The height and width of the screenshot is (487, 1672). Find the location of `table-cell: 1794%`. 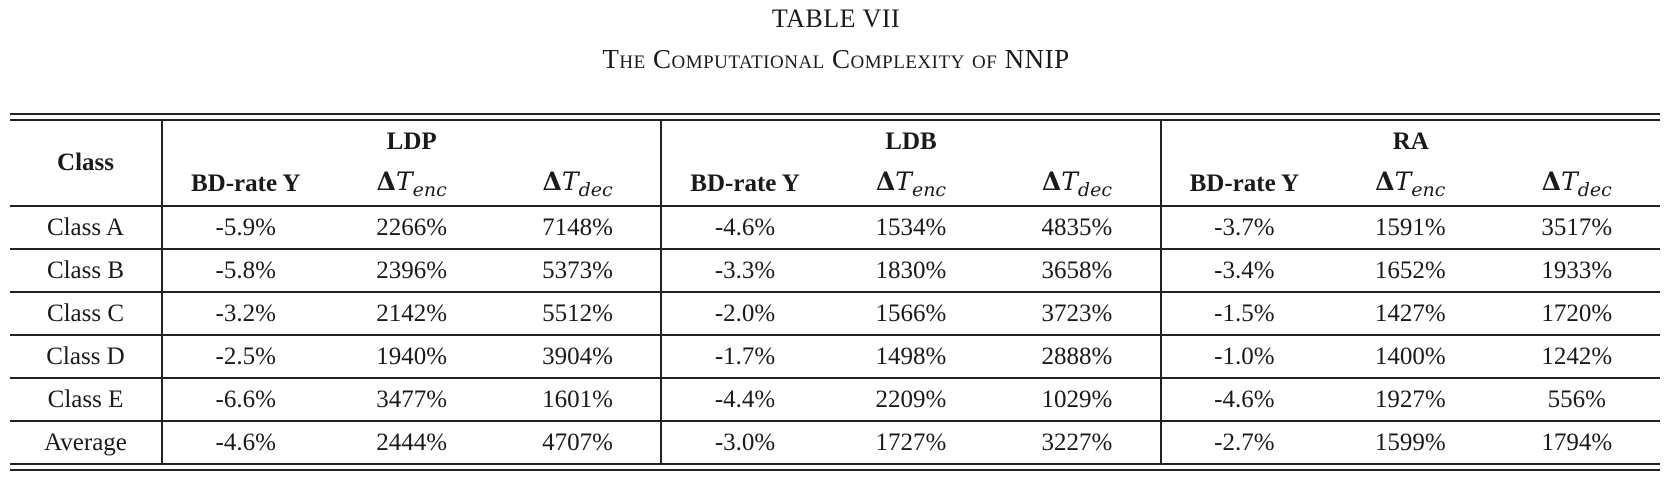

table-cell: 1794% is located at coordinates (1577, 442).